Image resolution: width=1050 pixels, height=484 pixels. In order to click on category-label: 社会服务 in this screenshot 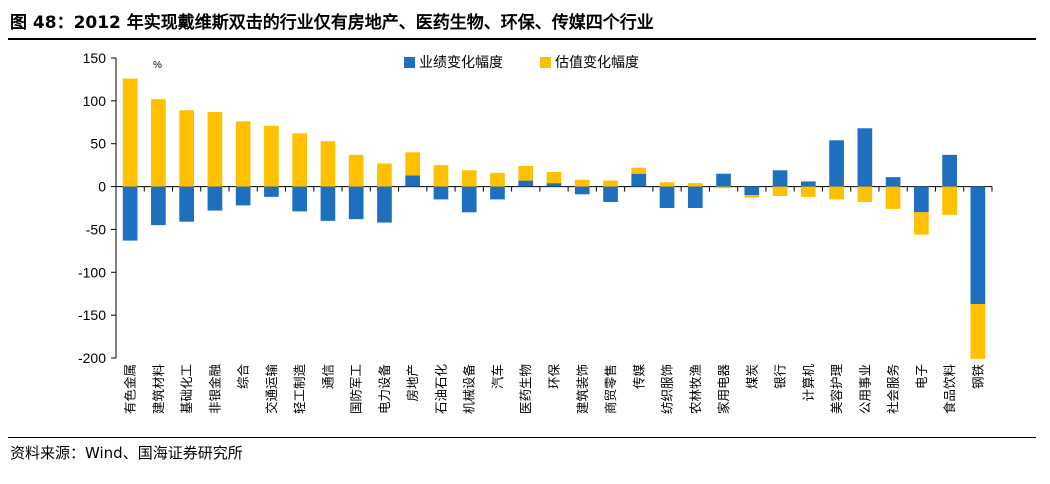, I will do `click(893, 389)`.